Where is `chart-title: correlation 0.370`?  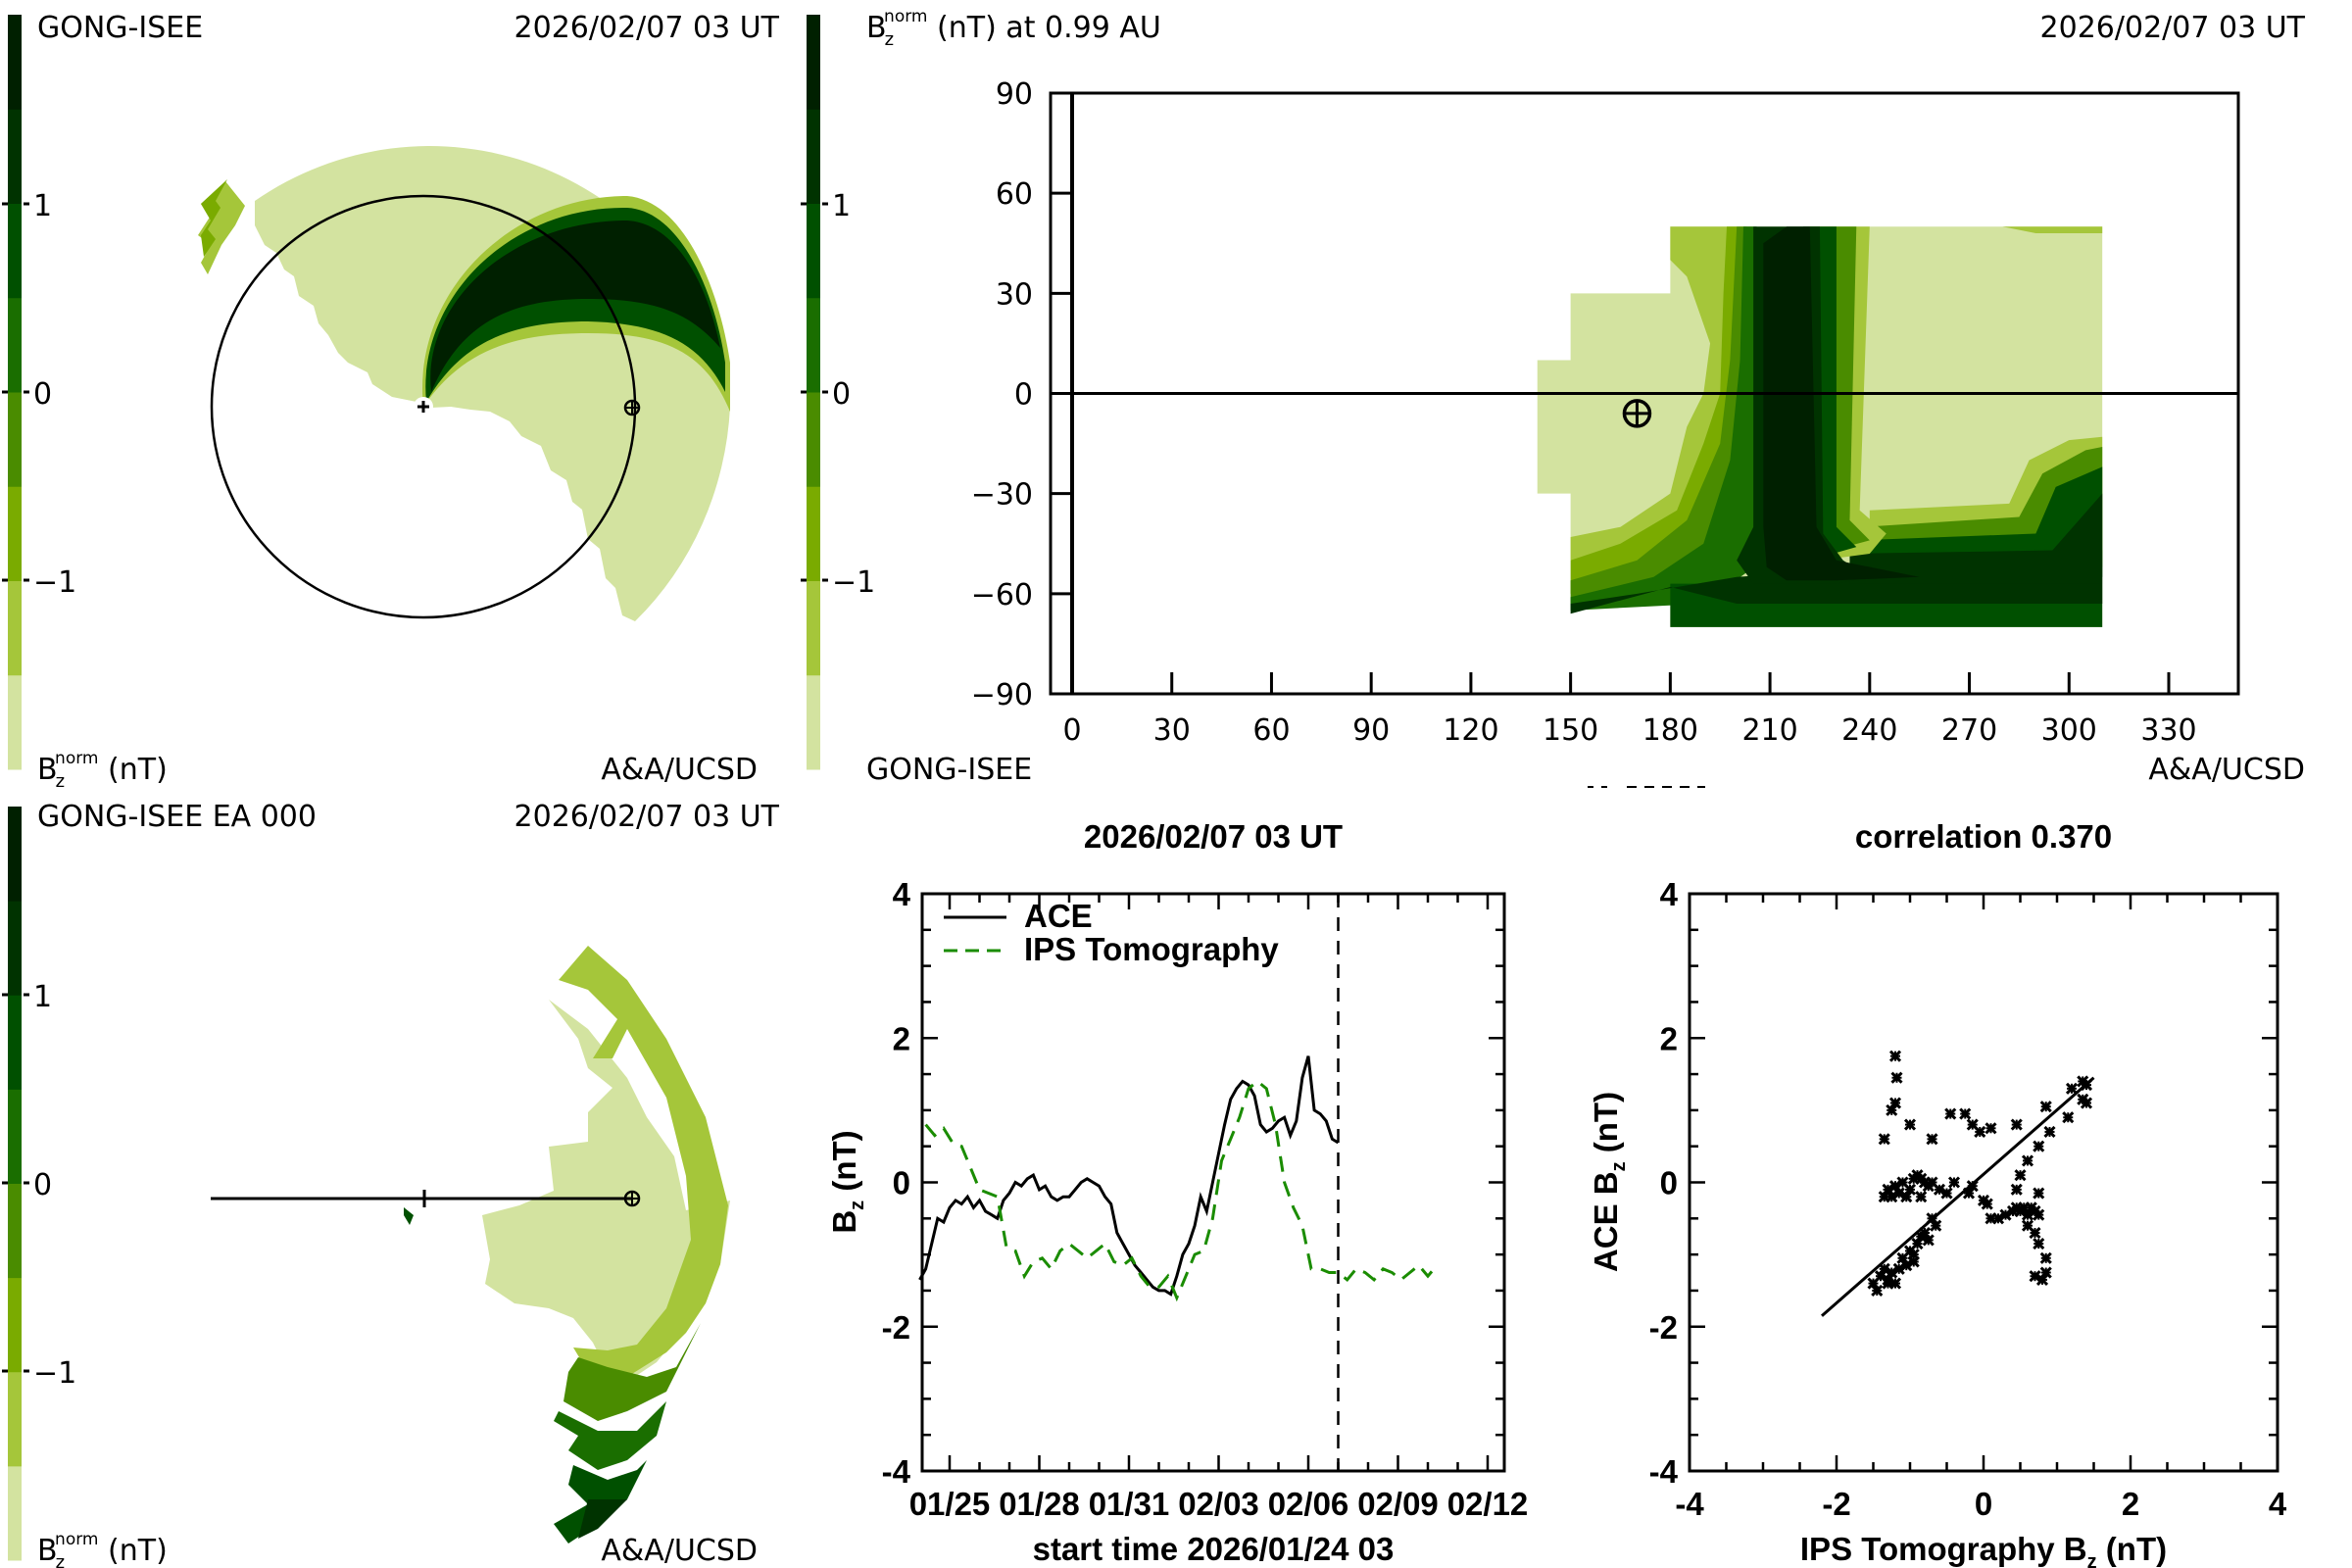 chart-title: correlation 0.370 is located at coordinates (1983, 836).